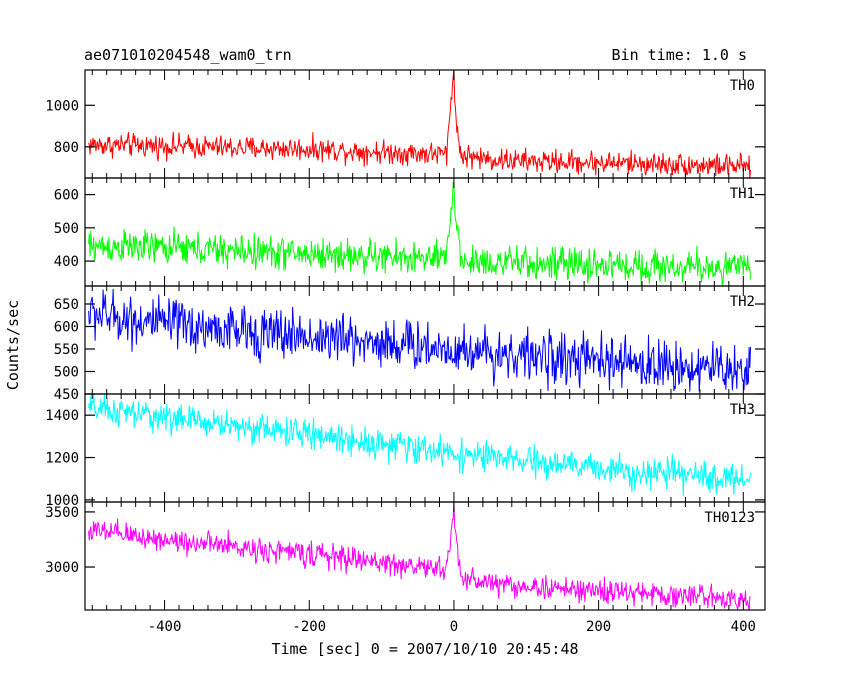  Describe the element at coordinates (66, 148) in the screenshot. I see `y-tick-label: 800` at that location.